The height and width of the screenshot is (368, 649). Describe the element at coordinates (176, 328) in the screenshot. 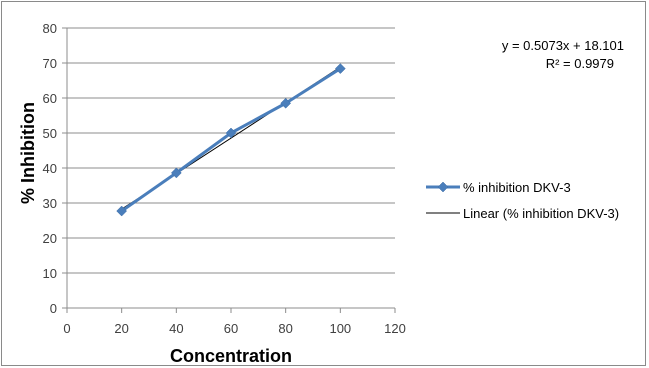

I see `x-tick-label-40: 40` at that location.